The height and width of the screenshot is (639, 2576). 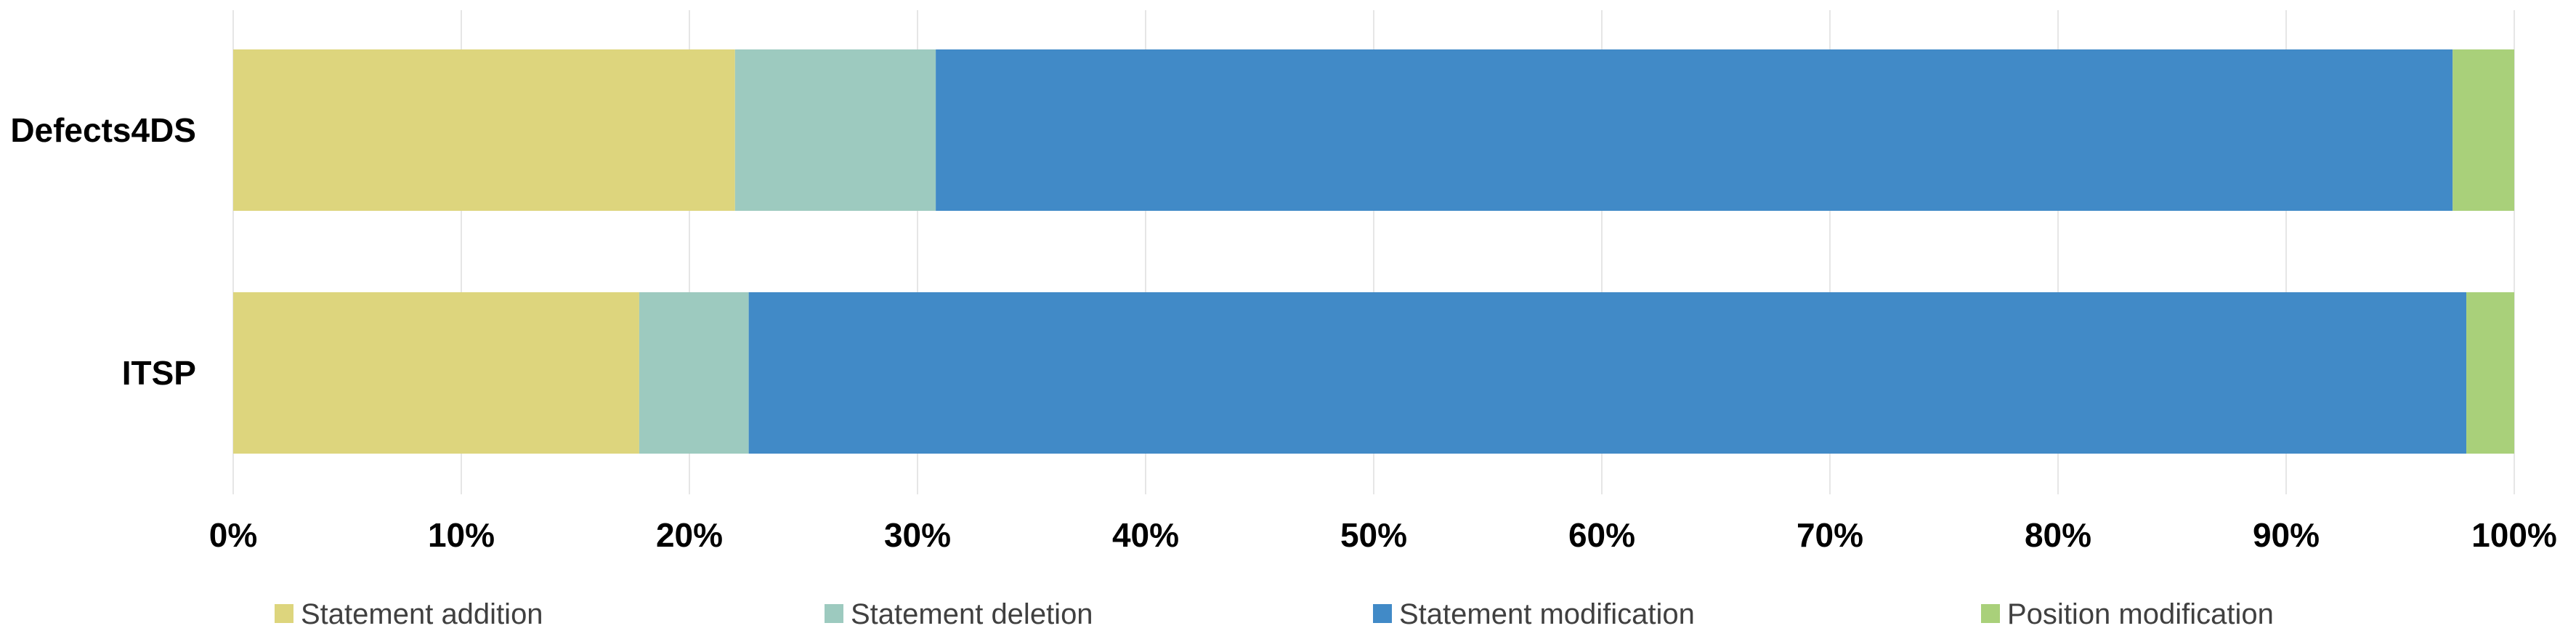 I want to click on x-tick-label: 100%, so click(x=2514, y=535).